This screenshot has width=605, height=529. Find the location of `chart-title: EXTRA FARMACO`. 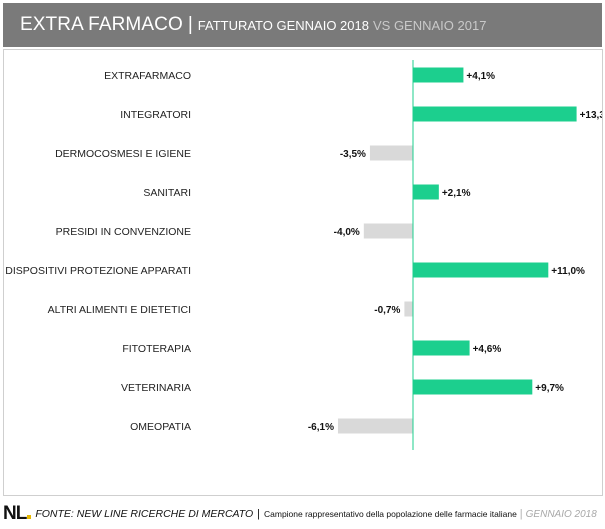

chart-title: EXTRA FARMACO is located at coordinates (101, 24).